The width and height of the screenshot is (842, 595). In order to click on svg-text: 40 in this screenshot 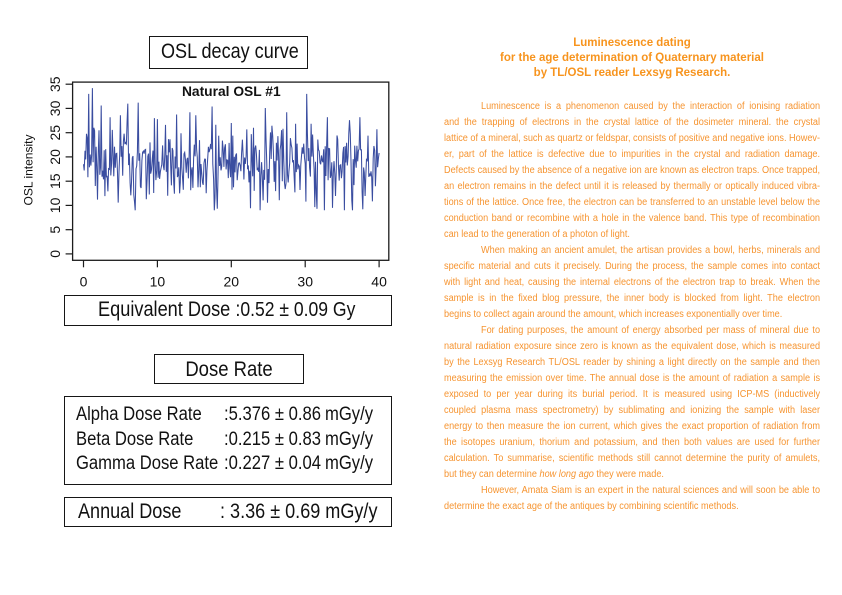, I will do `click(379, 282)`.